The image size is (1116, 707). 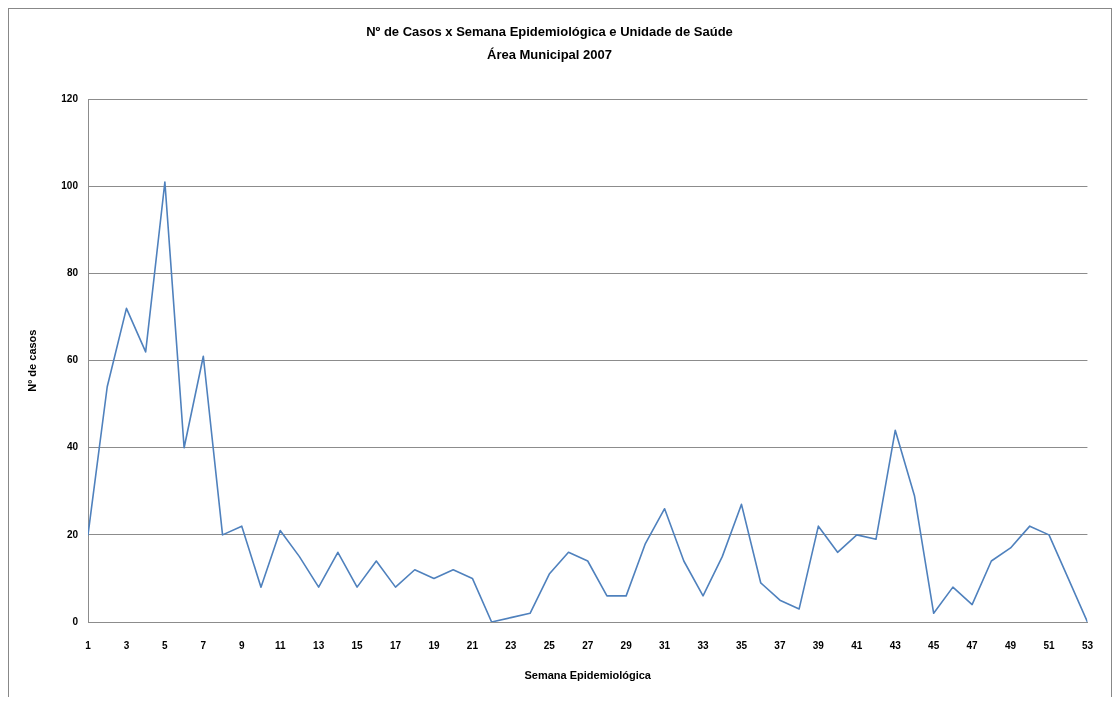 What do you see at coordinates (357, 645) in the screenshot?
I see `x-tick-label: 15` at bounding box center [357, 645].